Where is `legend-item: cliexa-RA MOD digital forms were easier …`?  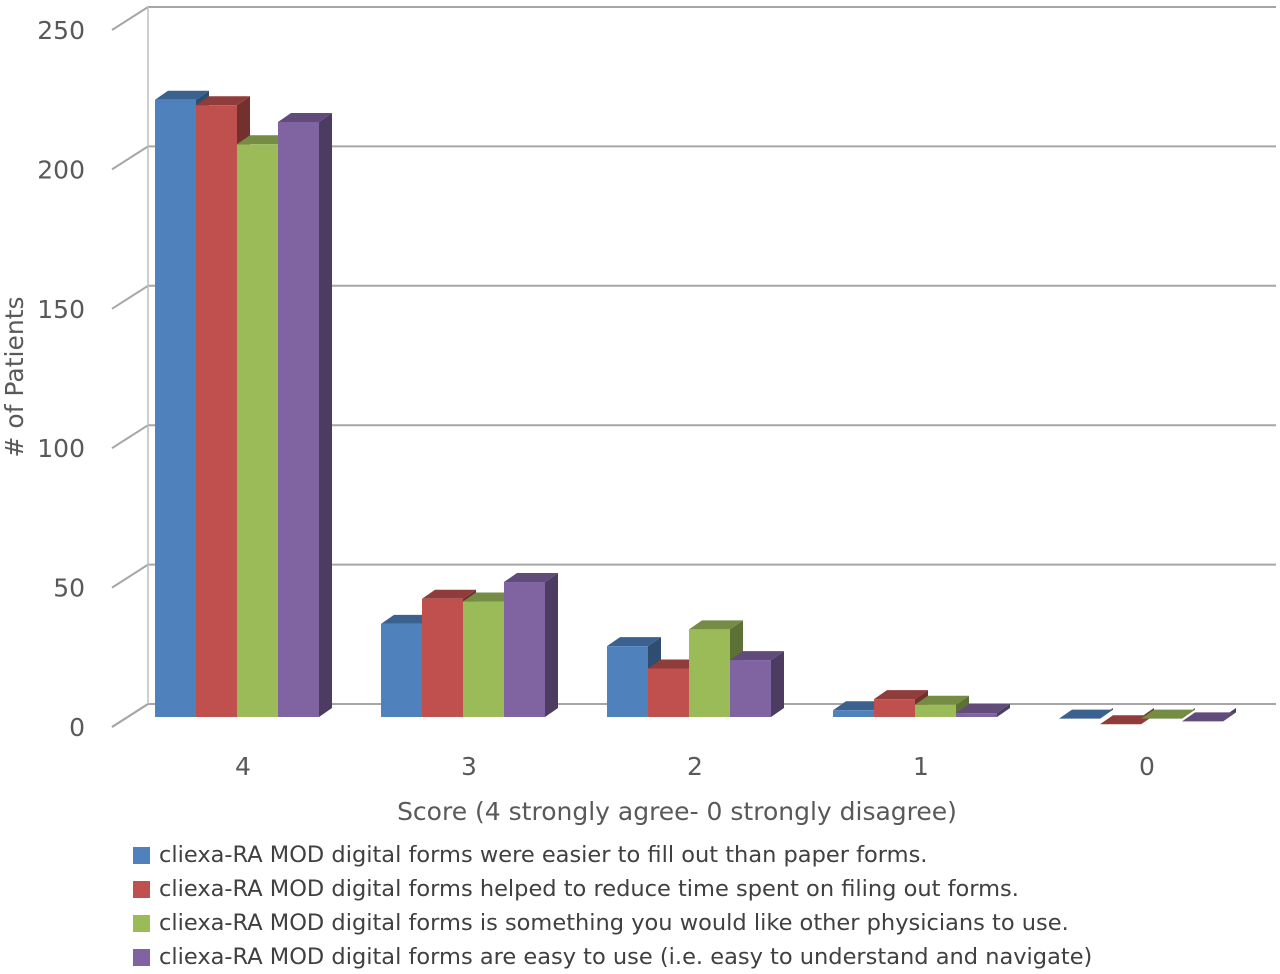 legend-item: cliexa-RA MOD digital forms were easier … is located at coordinates (612, 855).